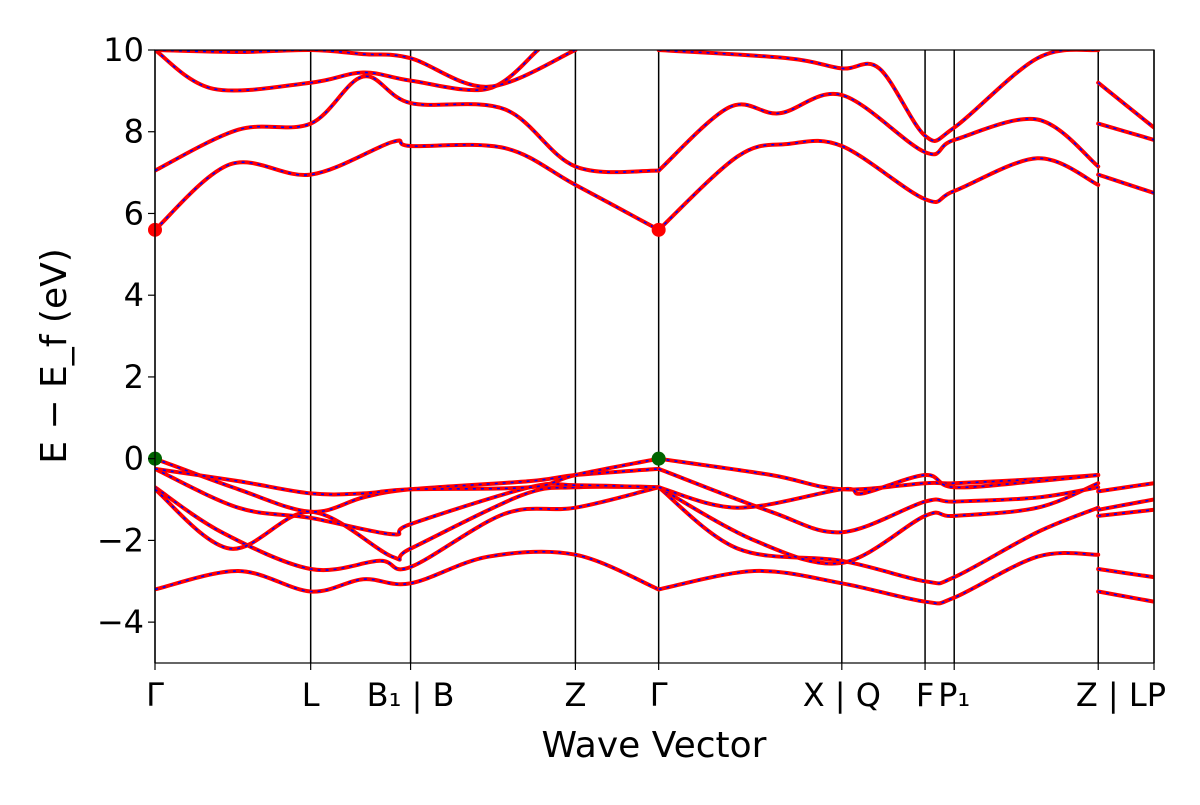 The image size is (1200, 805). I want to click on y-ticks: −4 −2 0 2 4 6 8 10, so click(126, 336).